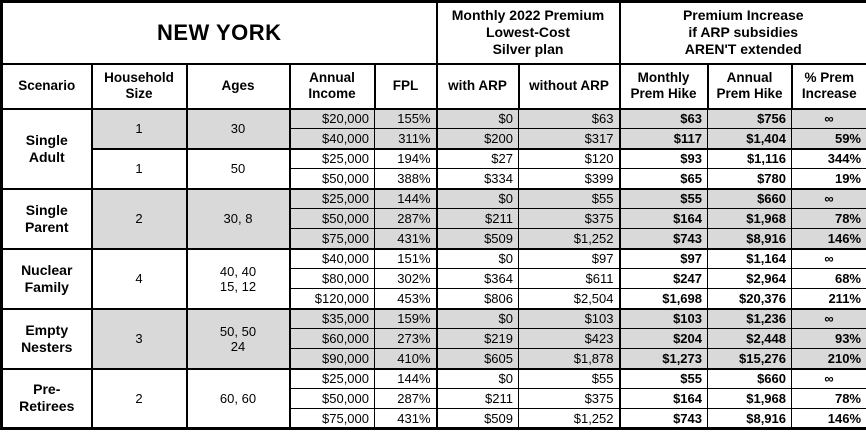 Image resolution: width=866 pixels, height=435 pixels. I want to click on with-arp-cell: $219, so click(477, 338).